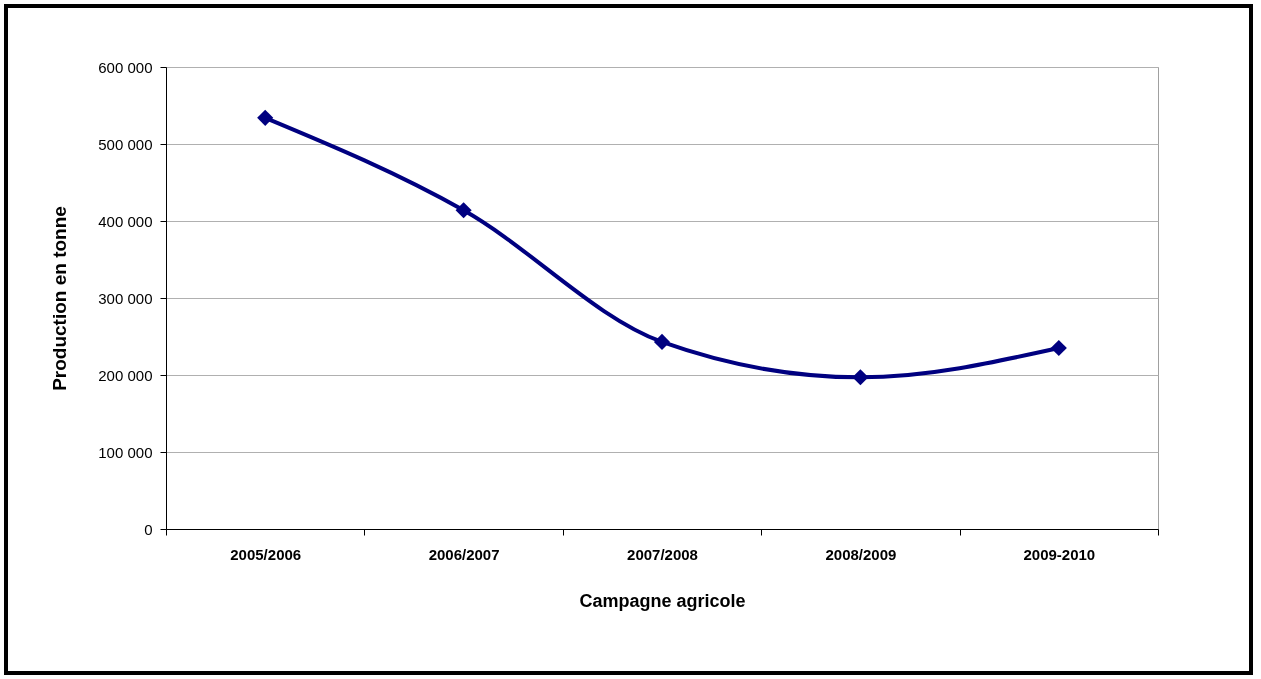  I want to click on x-tick-label: 2005/2006, so click(266, 554).